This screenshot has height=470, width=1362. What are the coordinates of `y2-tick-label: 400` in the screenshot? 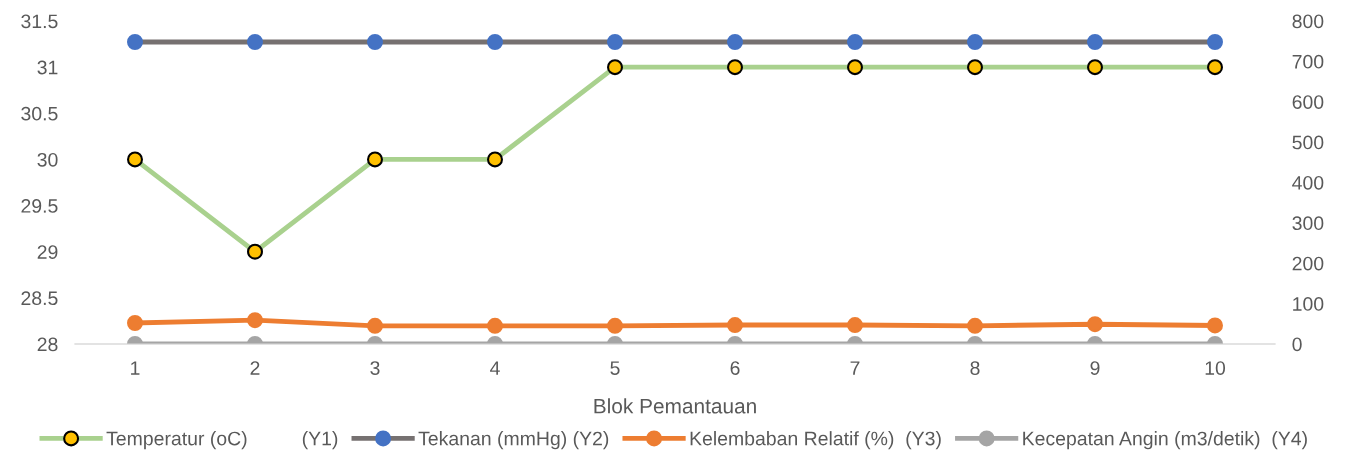 It's located at (1308, 182).